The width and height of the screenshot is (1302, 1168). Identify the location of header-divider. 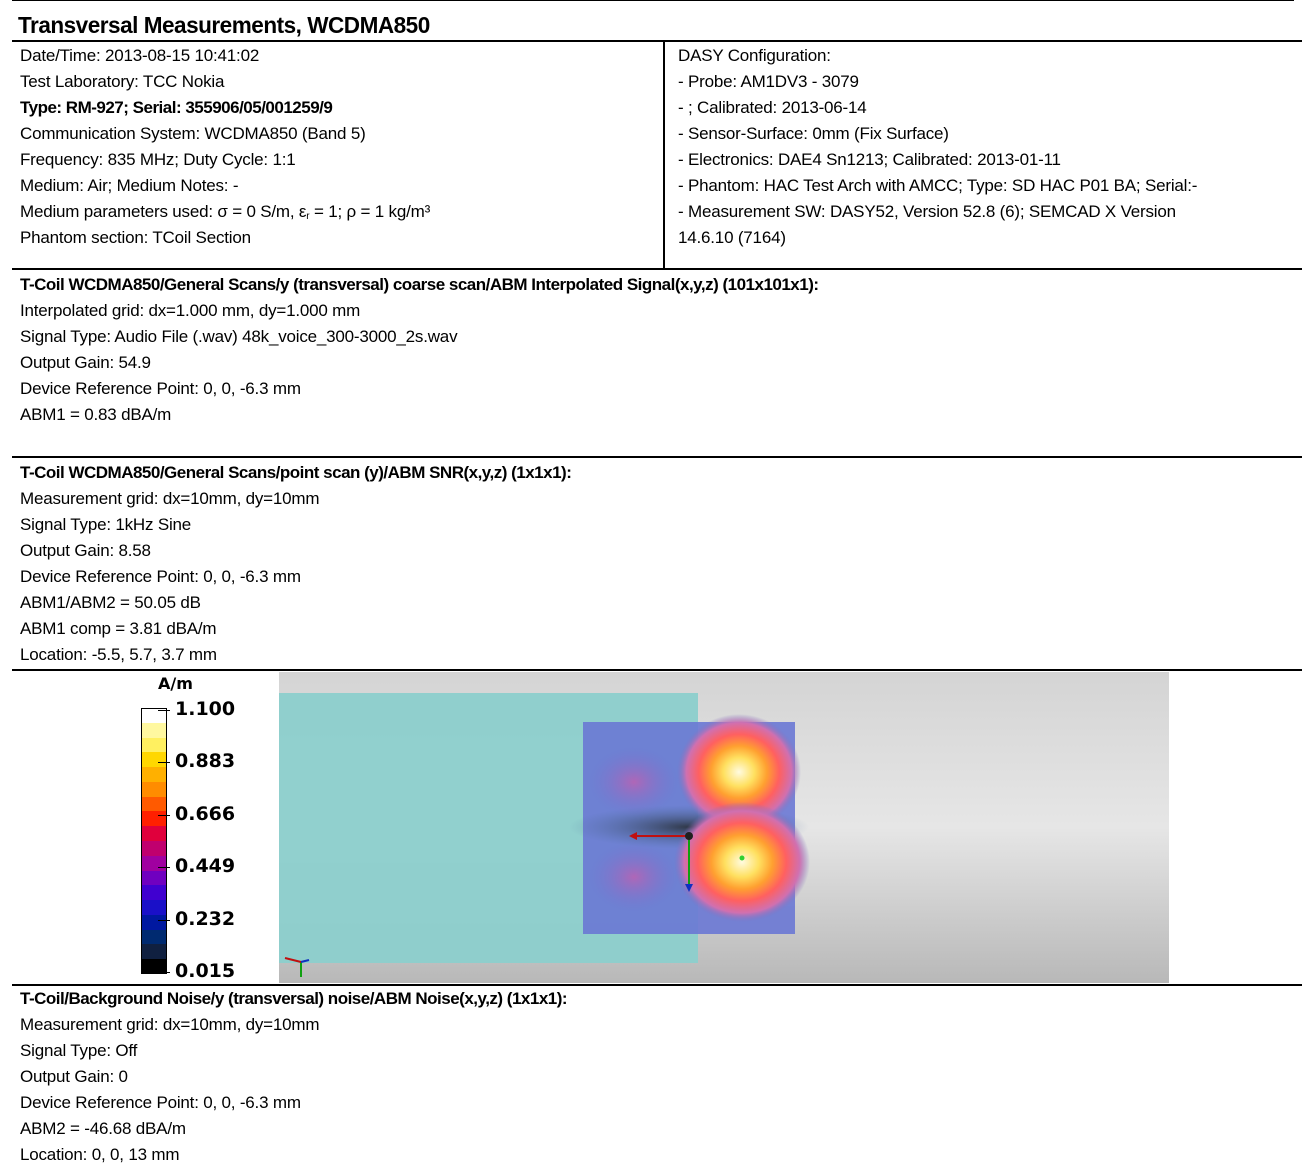
(664, 154).